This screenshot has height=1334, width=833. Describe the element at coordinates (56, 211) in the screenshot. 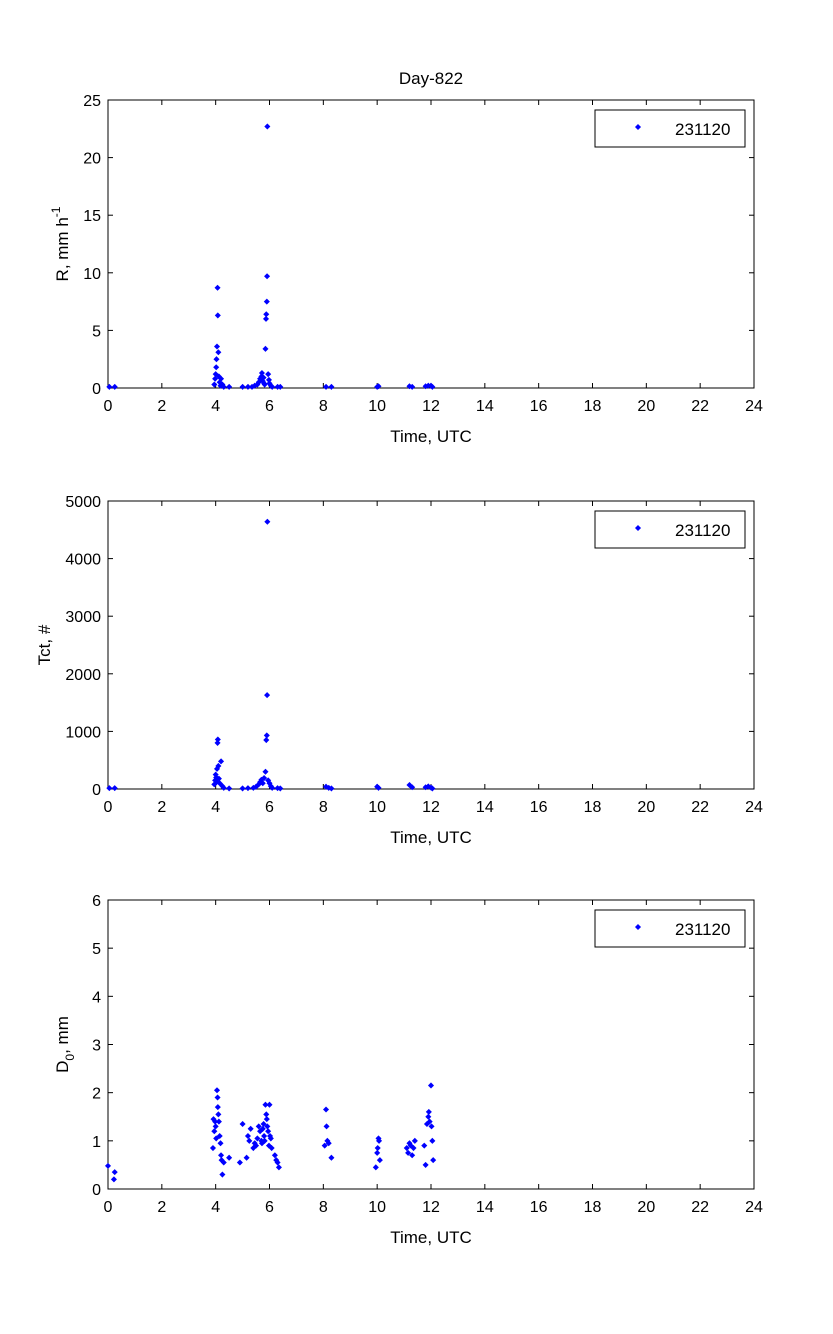

I see `y-axis-label-superscript: -1` at that location.